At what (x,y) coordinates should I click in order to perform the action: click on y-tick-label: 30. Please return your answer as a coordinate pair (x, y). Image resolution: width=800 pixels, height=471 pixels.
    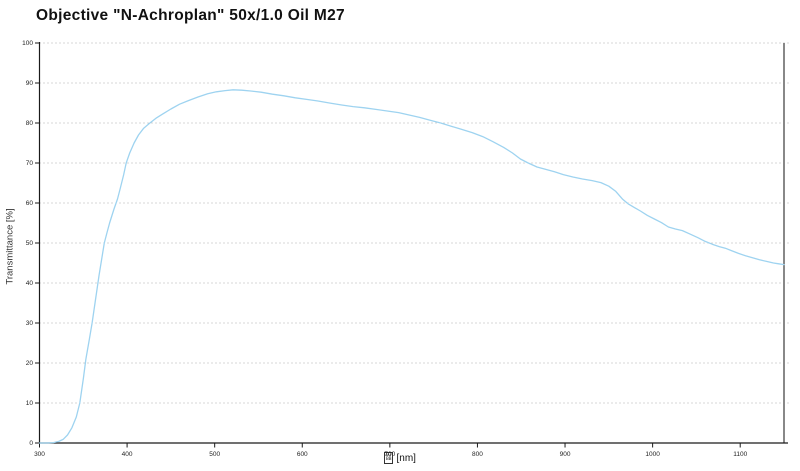
    Looking at the image, I should click on (30, 323).